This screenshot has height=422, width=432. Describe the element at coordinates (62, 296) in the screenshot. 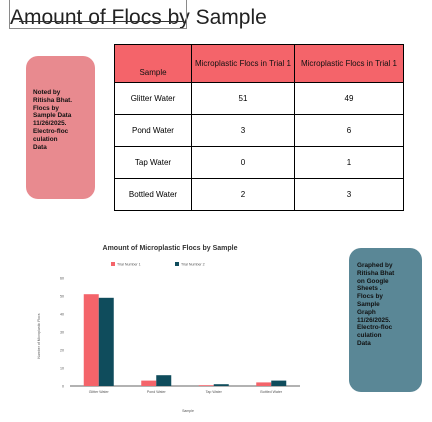

I see `y-tick-label: 50` at that location.